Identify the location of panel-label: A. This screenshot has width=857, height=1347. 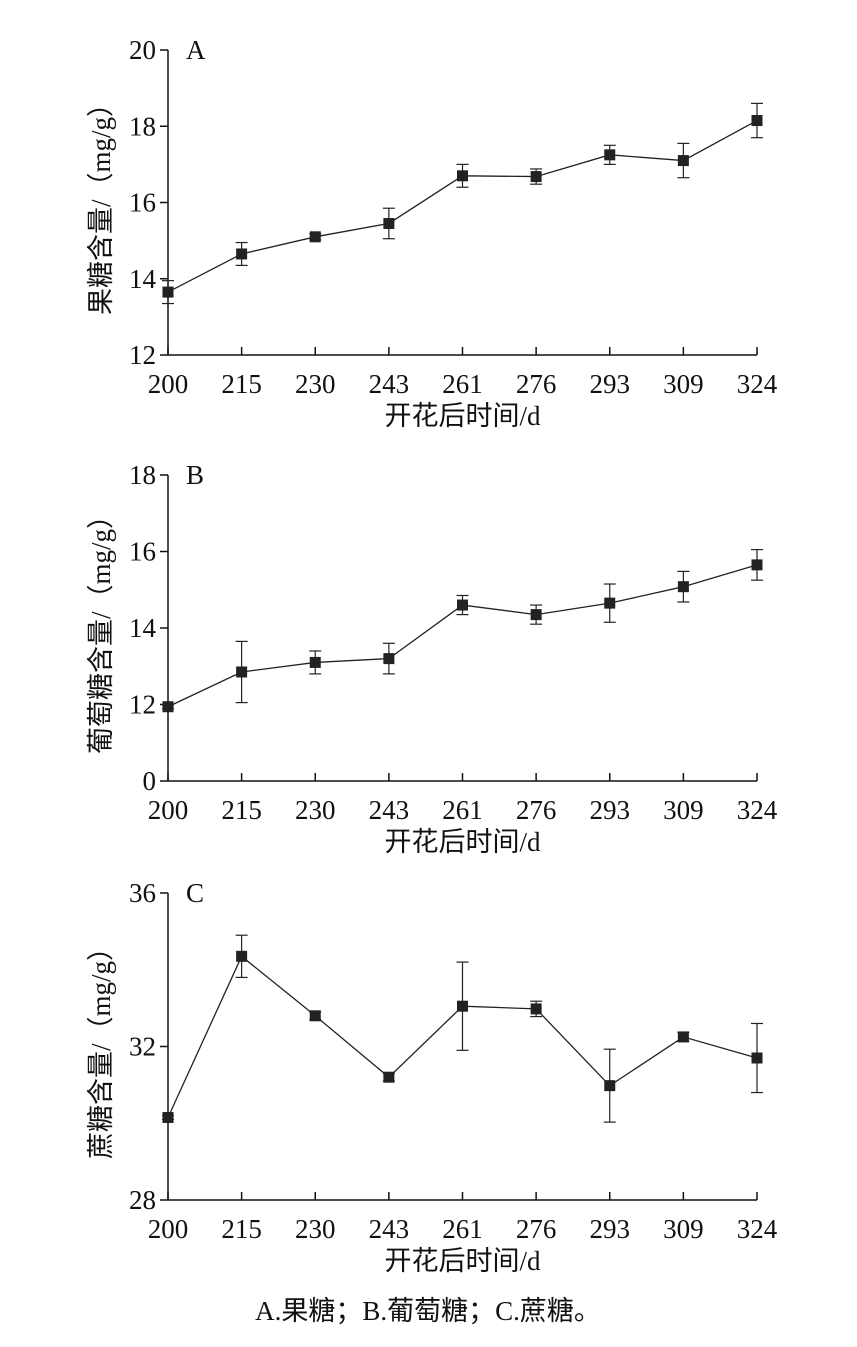
(196, 50).